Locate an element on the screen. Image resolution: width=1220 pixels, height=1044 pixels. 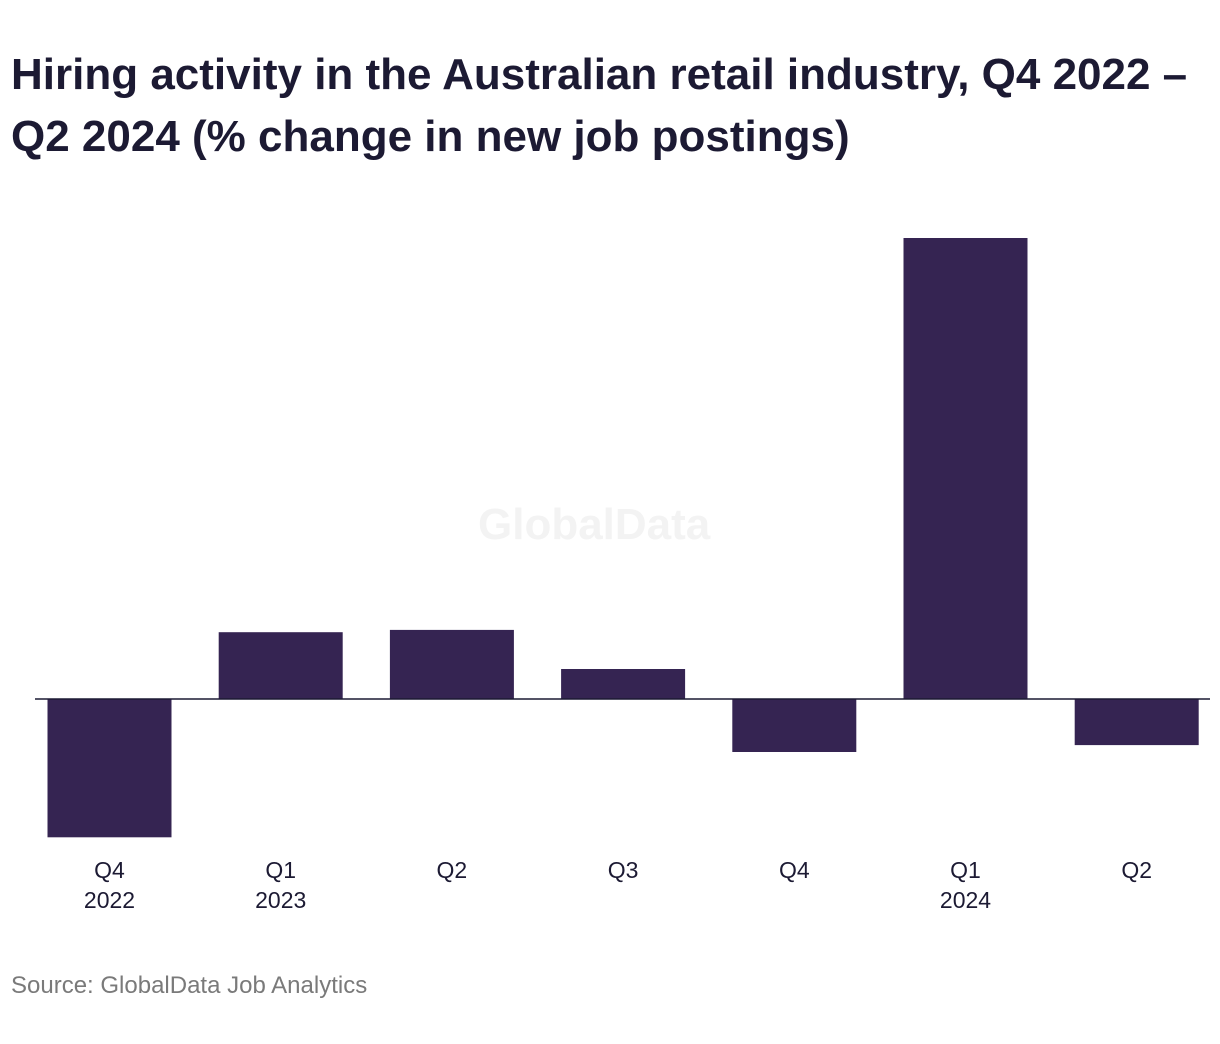
x-tick-year-label: 2024 is located at coordinates (965, 900).